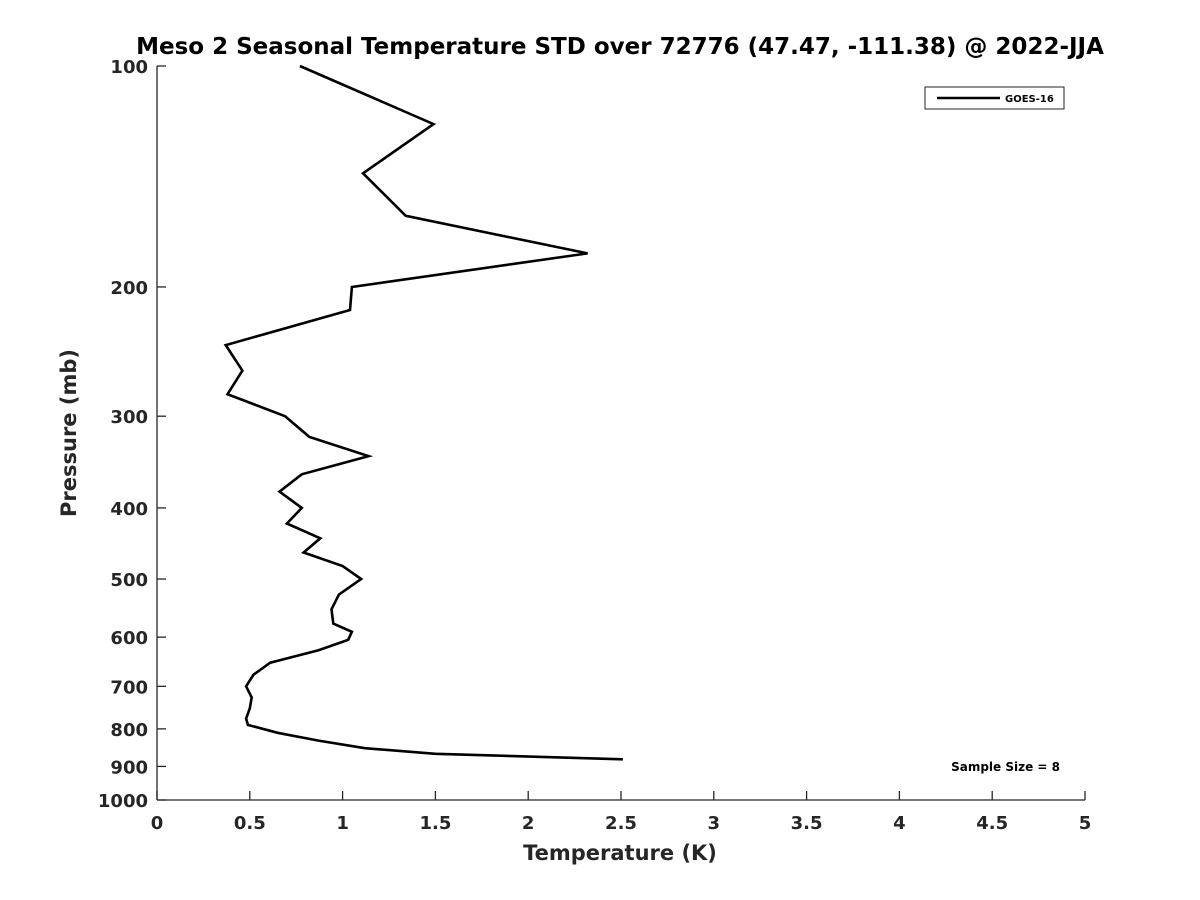  I want to click on x-tick-label: 1.5, so click(435, 823).